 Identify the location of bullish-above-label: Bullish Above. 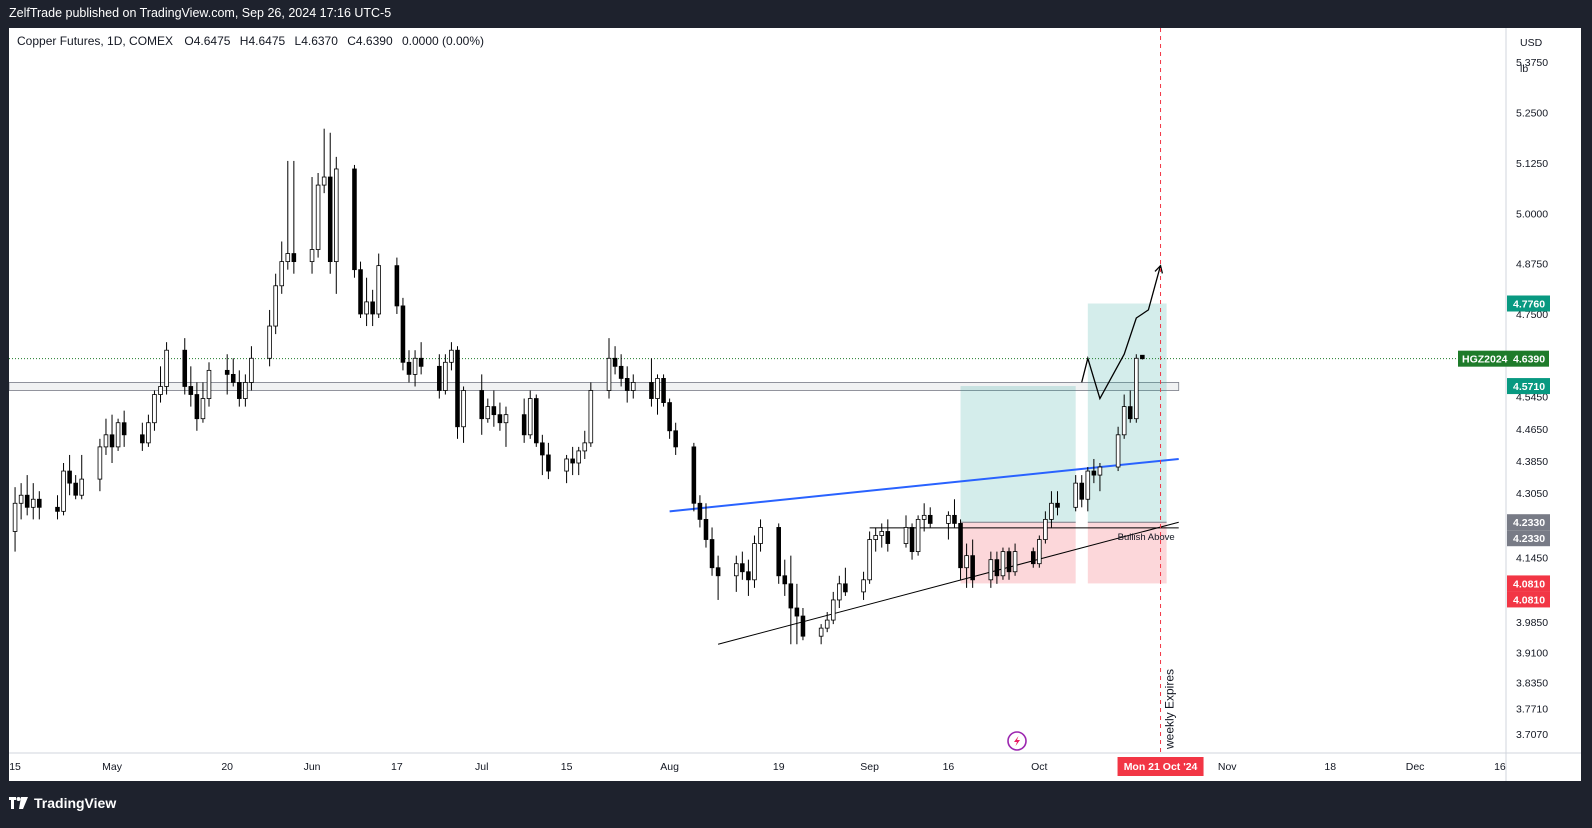
(1146, 537).